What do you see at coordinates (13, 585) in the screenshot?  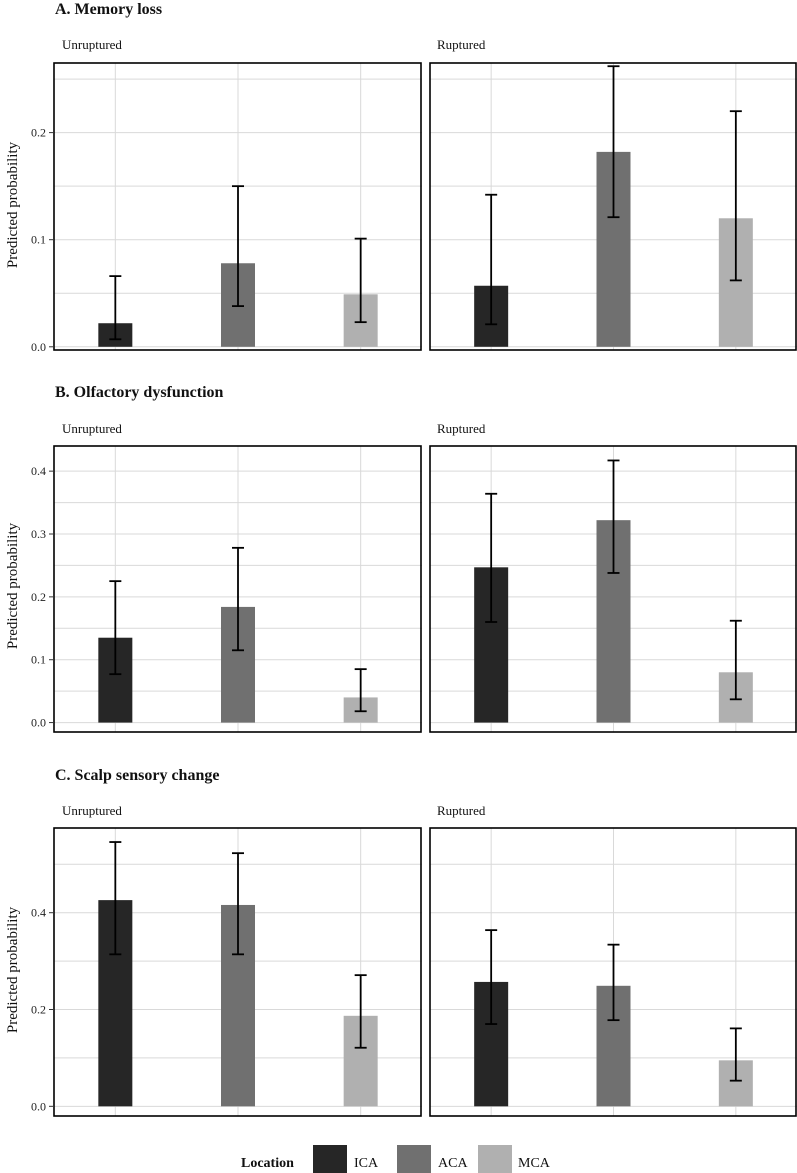 I see `panel-b-y-axis-title: Predicted probability` at bounding box center [13, 585].